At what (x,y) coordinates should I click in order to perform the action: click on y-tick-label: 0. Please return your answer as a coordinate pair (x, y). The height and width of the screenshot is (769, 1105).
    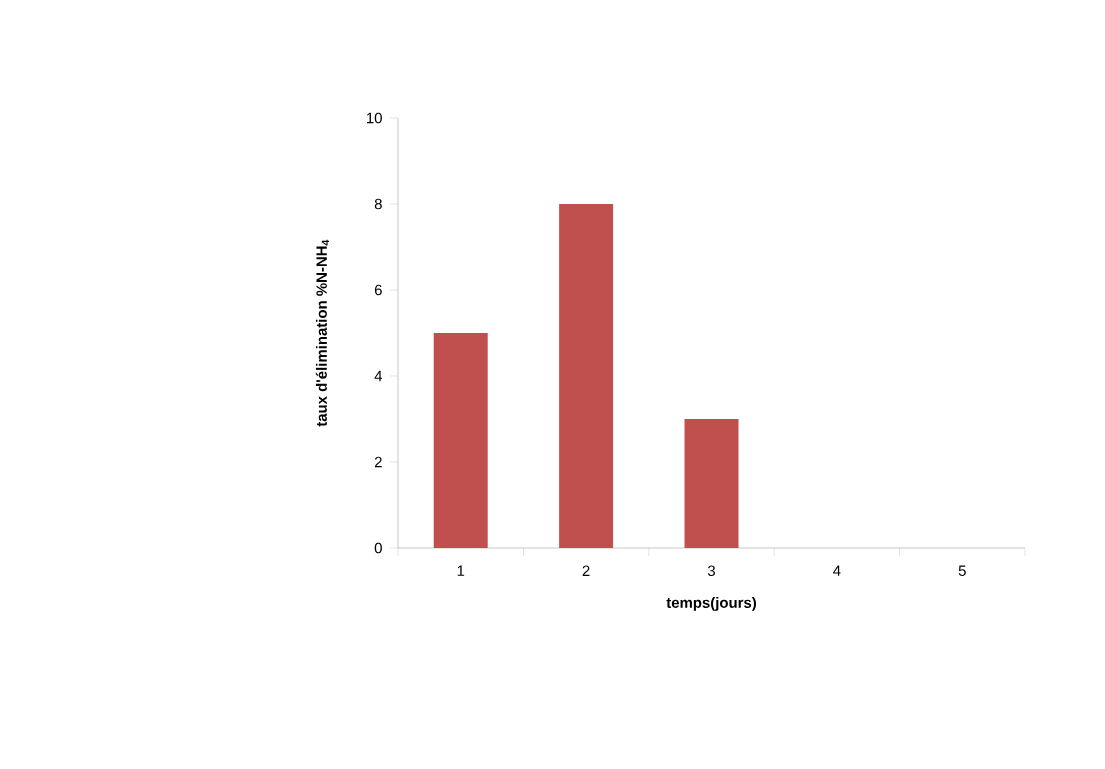
    Looking at the image, I should click on (378, 548).